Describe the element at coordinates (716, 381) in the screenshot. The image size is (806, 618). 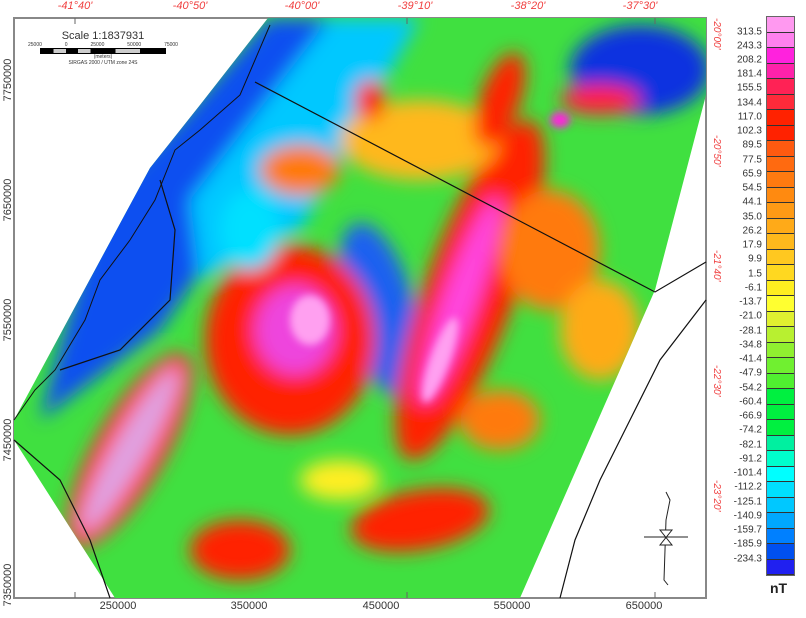
I see `latitude-label: -22°30'` at that location.